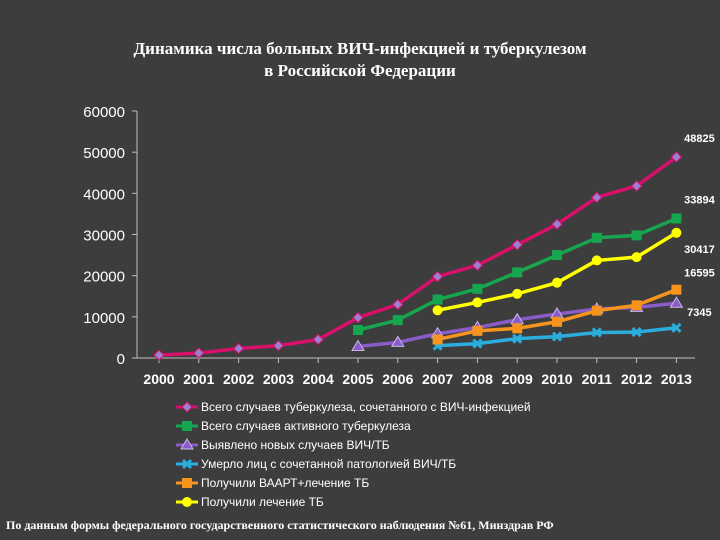 The height and width of the screenshot is (540, 720). What do you see at coordinates (437, 379) in the screenshot?
I see `x-tick-label: 2007` at bounding box center [437, 379].